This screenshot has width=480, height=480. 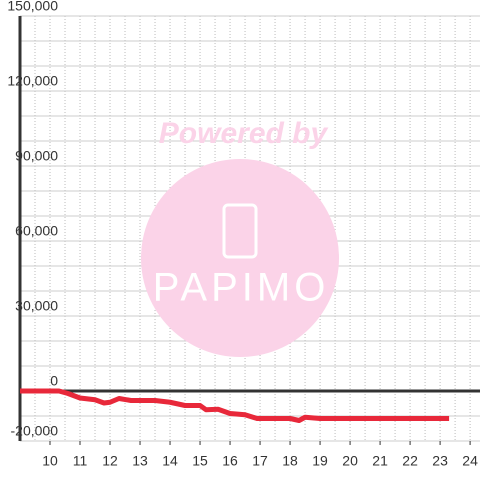 What do you see at coordinates (32, 7) in the screenshot?
I see `y-tick-label: 150,000` at bounding box center [32, 7].